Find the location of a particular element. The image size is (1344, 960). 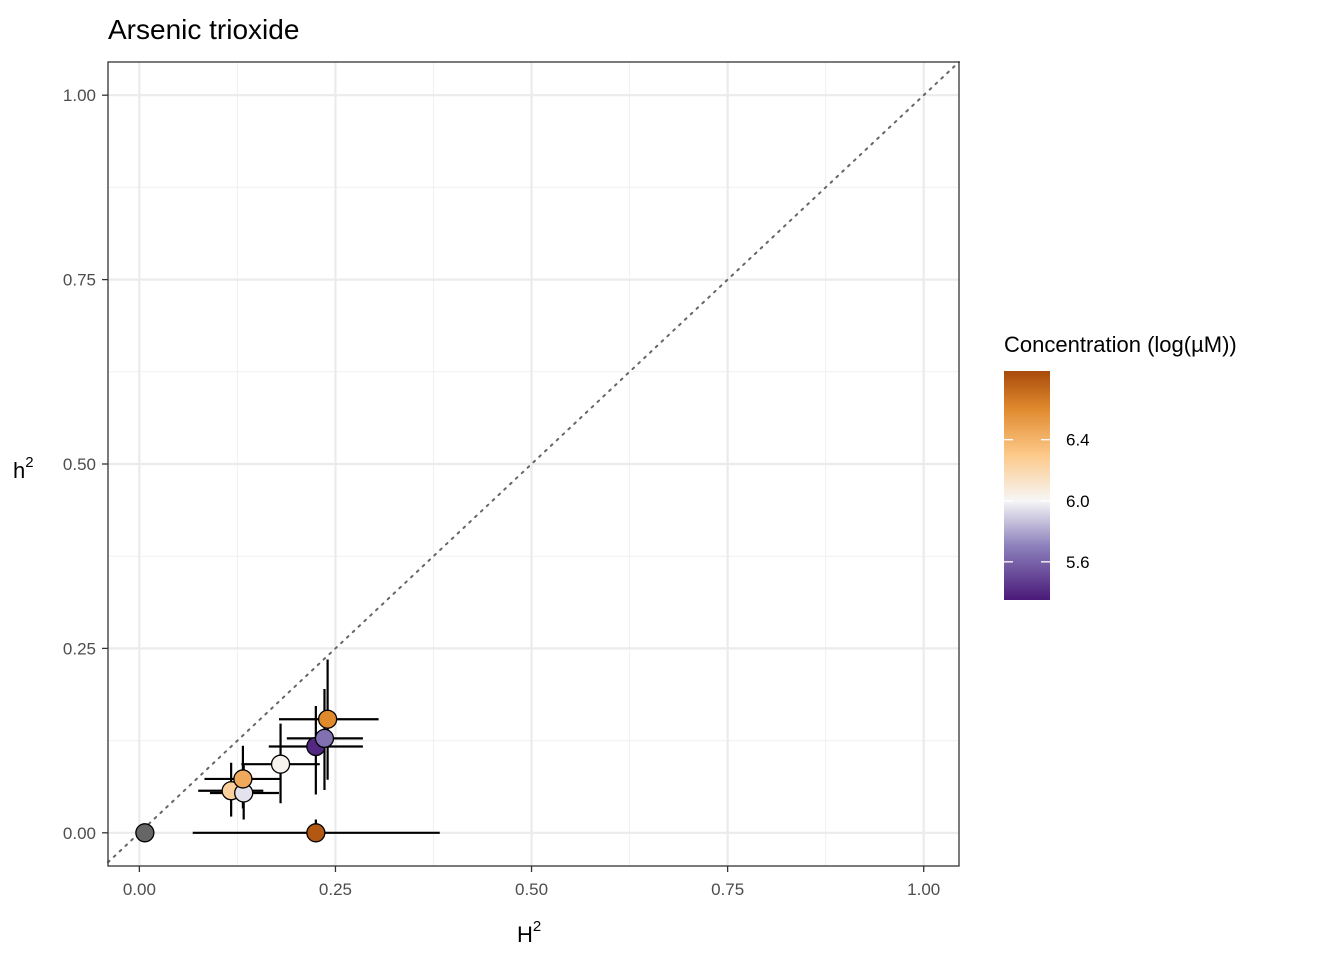

legend-title: Concentration (log(µM)) is located at coordinates (1120, 344).